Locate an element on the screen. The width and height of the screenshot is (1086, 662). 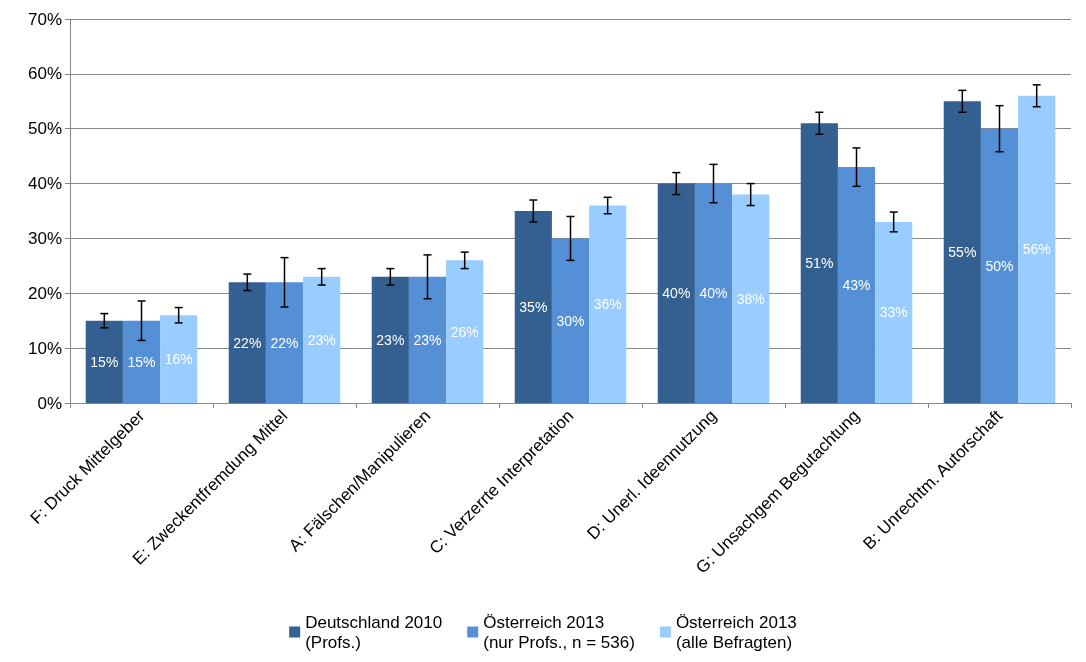
data-label: 38% is located at coordinates (750, 298).